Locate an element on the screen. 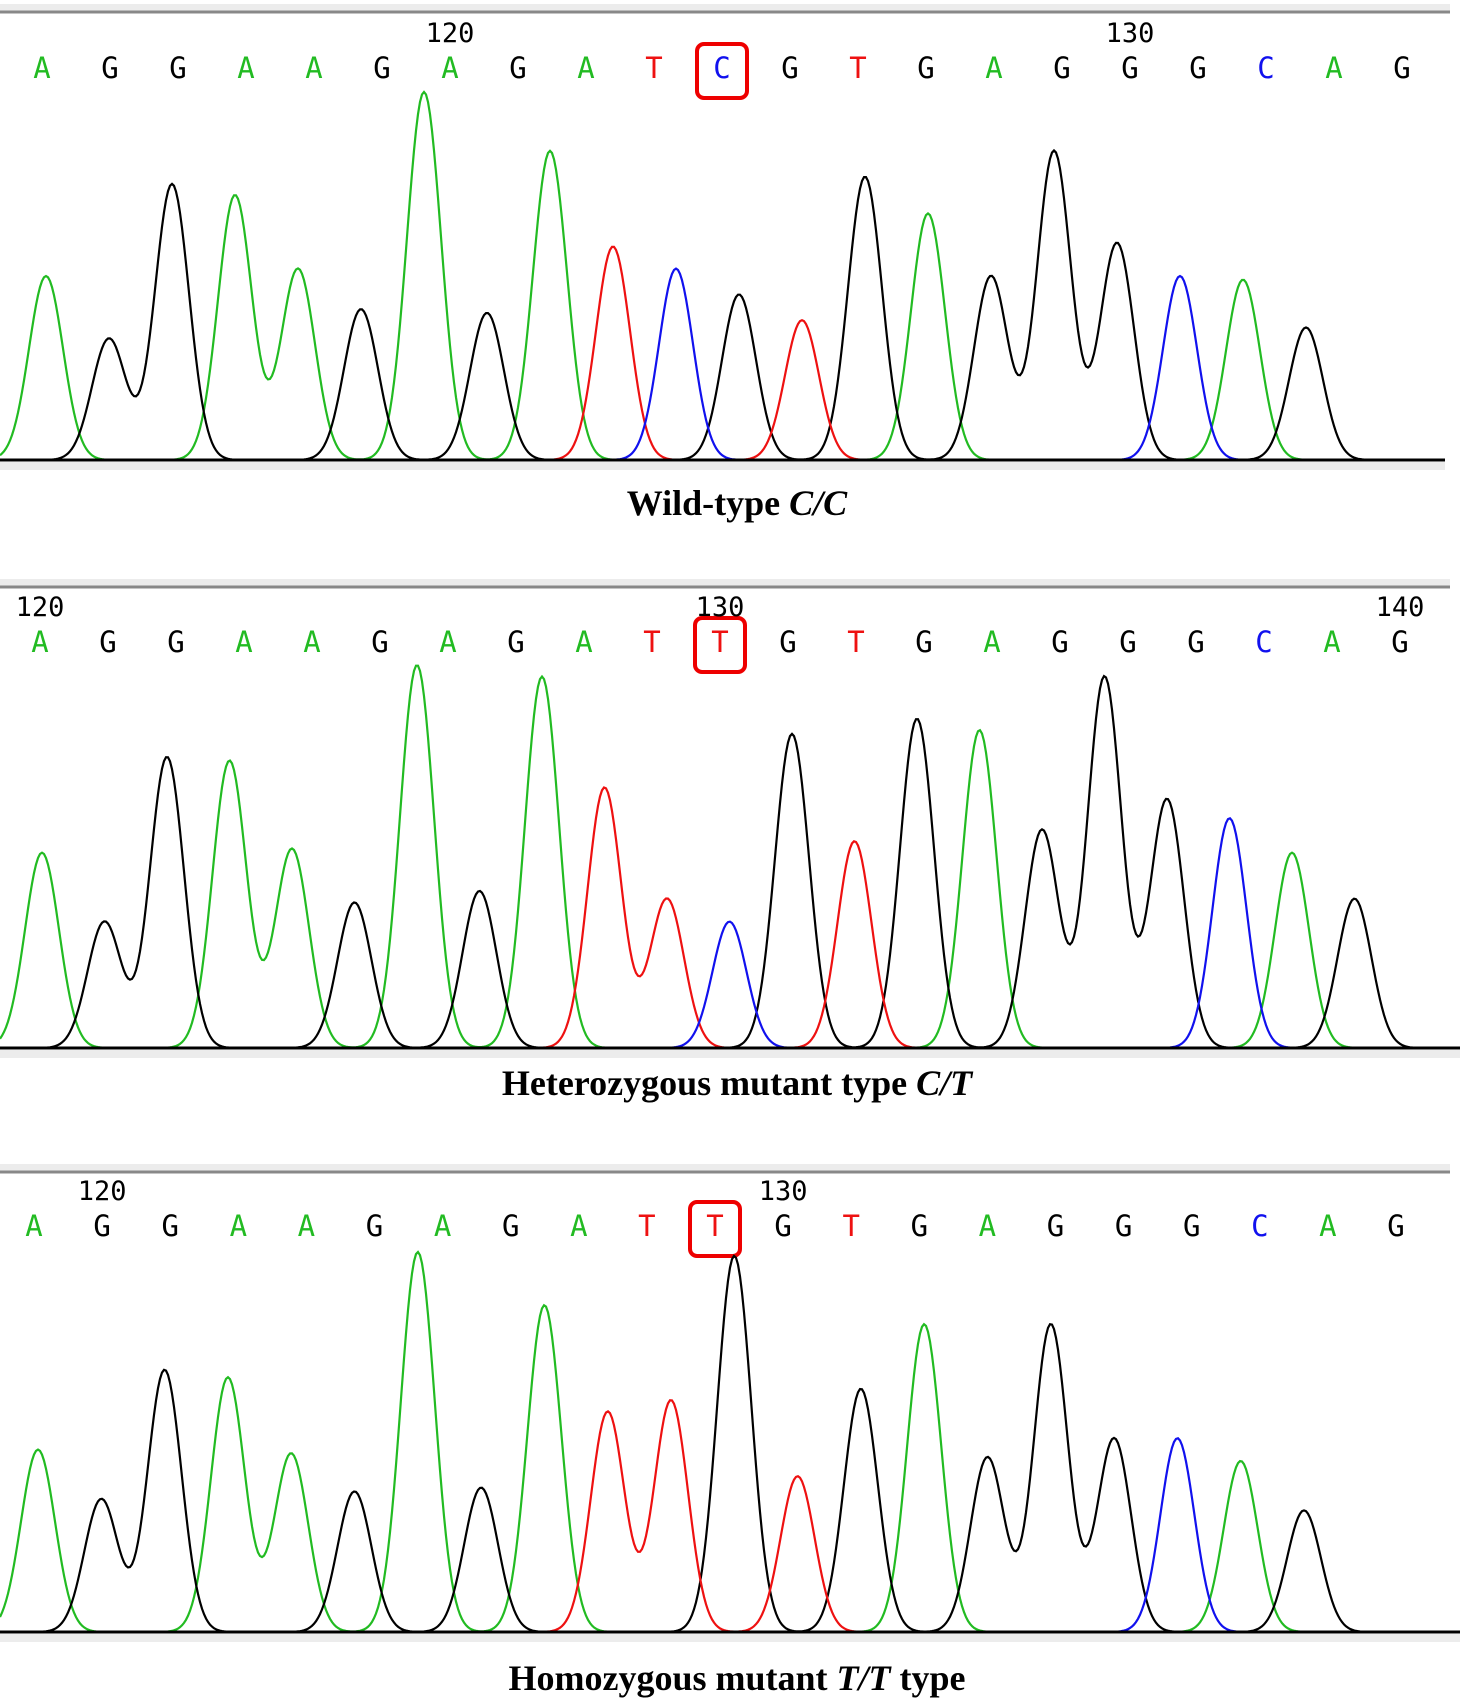 The image size is (1475, 1705). genotype-label-genotype: C/T is located at coordinates (945, 1083).